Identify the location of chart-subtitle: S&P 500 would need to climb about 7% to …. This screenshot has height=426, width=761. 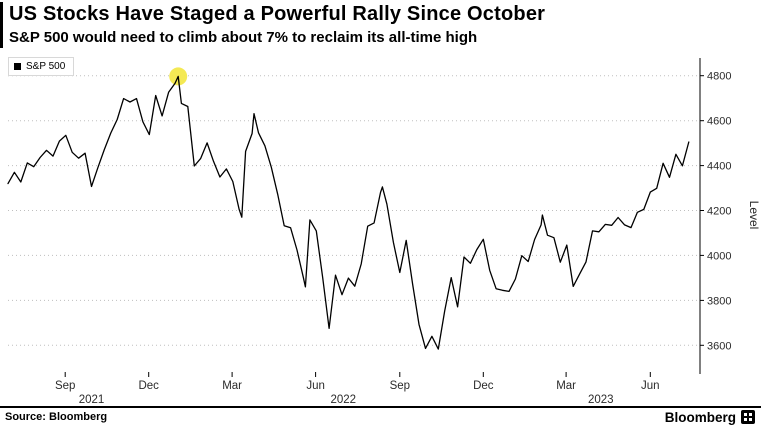
(243, 37).